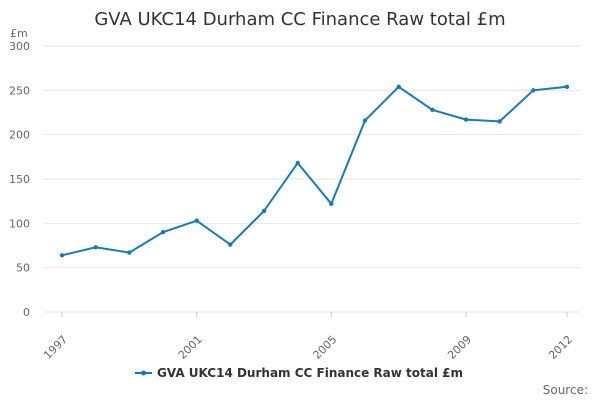 This screenshot has width=600, height=400. What do you see at coordinates (324, 347) in the screenshot?
I see `x-tick-label: 2005` at bounding box center [324, 347].